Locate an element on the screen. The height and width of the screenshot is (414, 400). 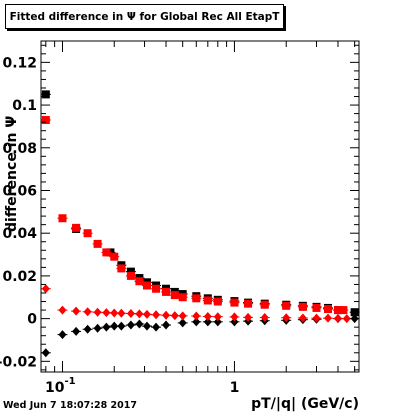
x-tick-label: 10 is located at coordinates (55, 388).